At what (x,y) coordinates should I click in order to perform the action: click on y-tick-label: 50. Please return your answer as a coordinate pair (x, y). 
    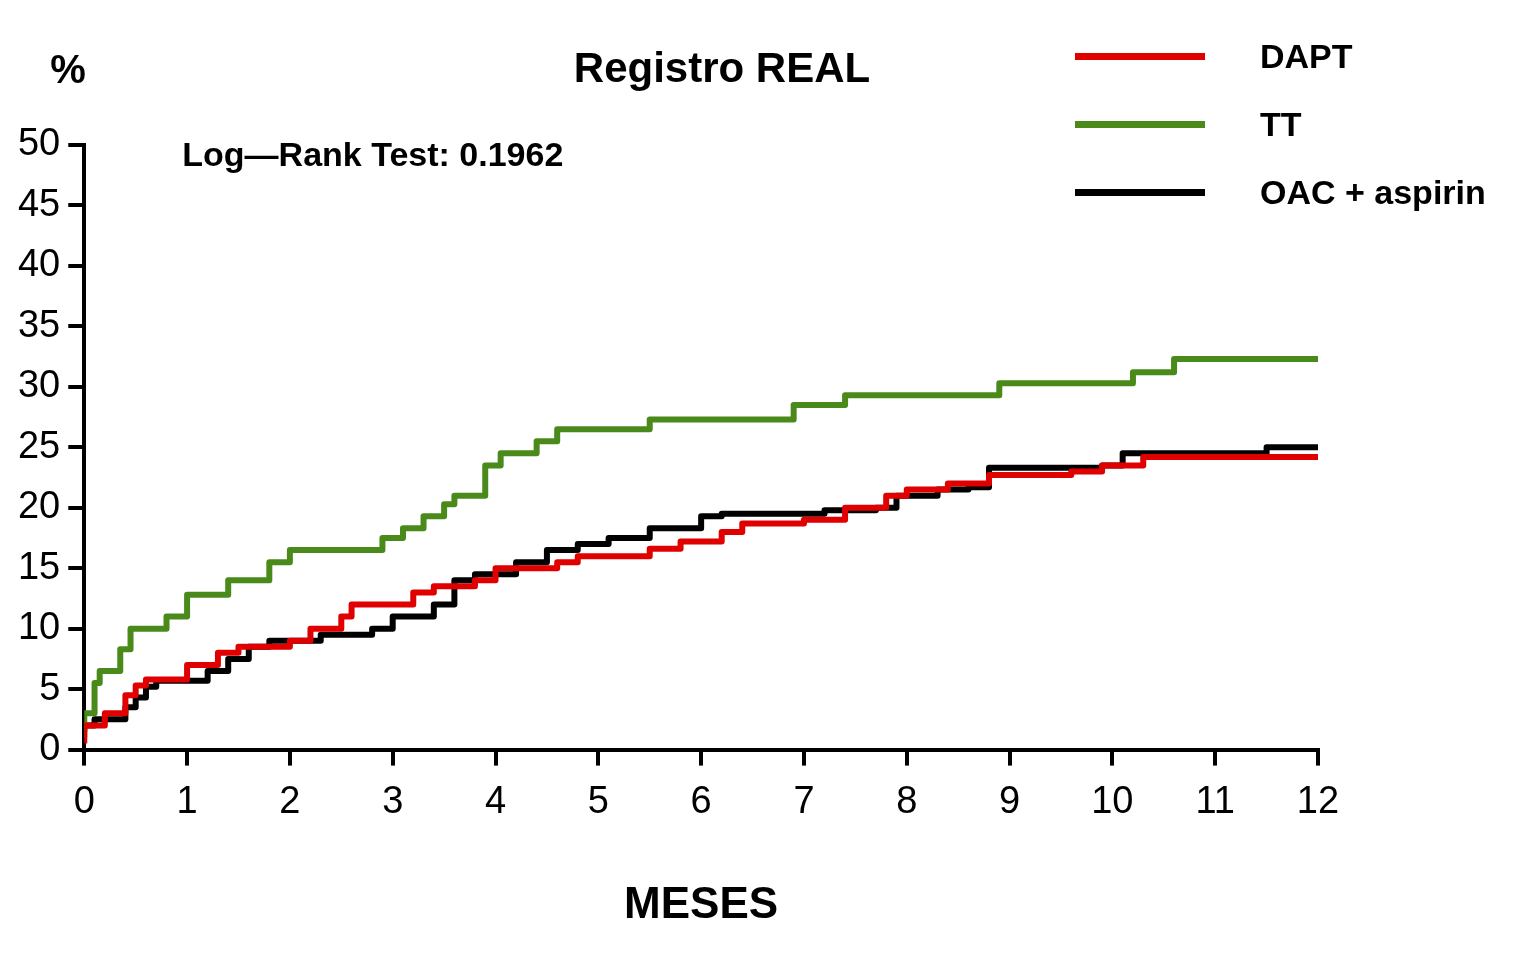
    Looking at the image, I should click on (39, 142).